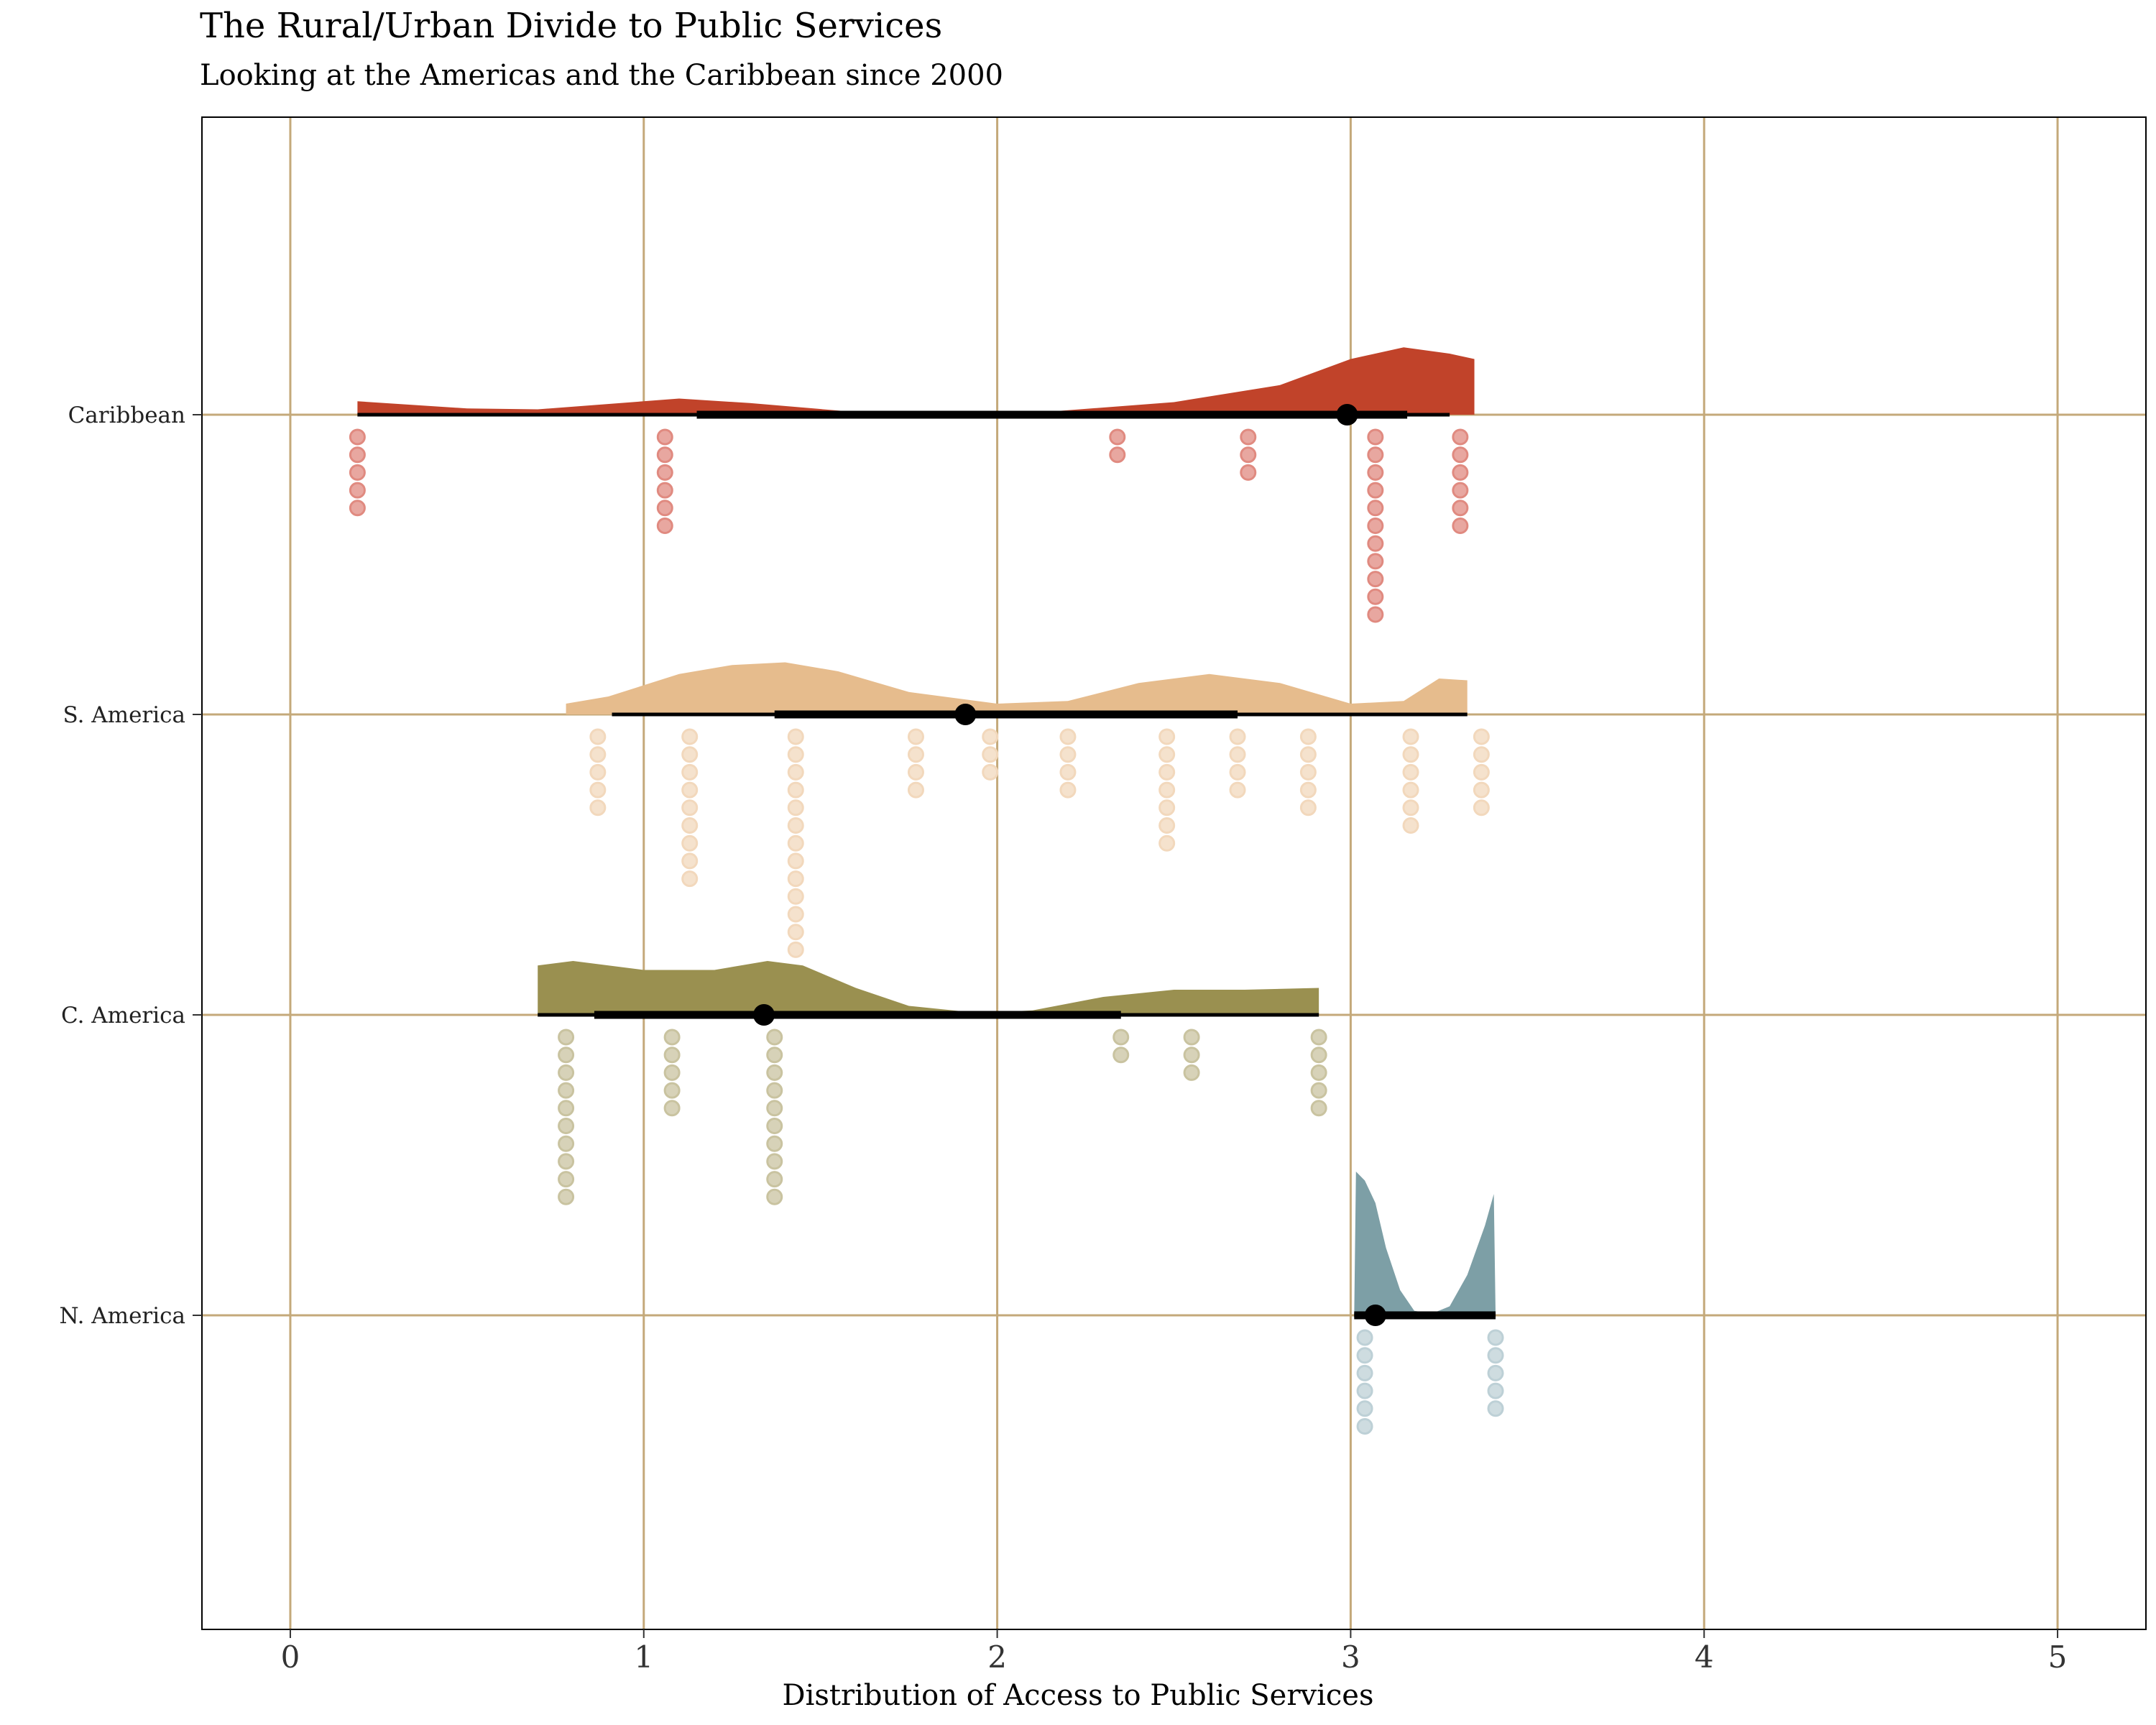 Image resolution: width=2156 pixels, height=1725 pixels. What do you see at coordinates (126, 415) in the screenshot?
I see `category-label-caribbean: Caribbean` at bounding box center [126, 415].